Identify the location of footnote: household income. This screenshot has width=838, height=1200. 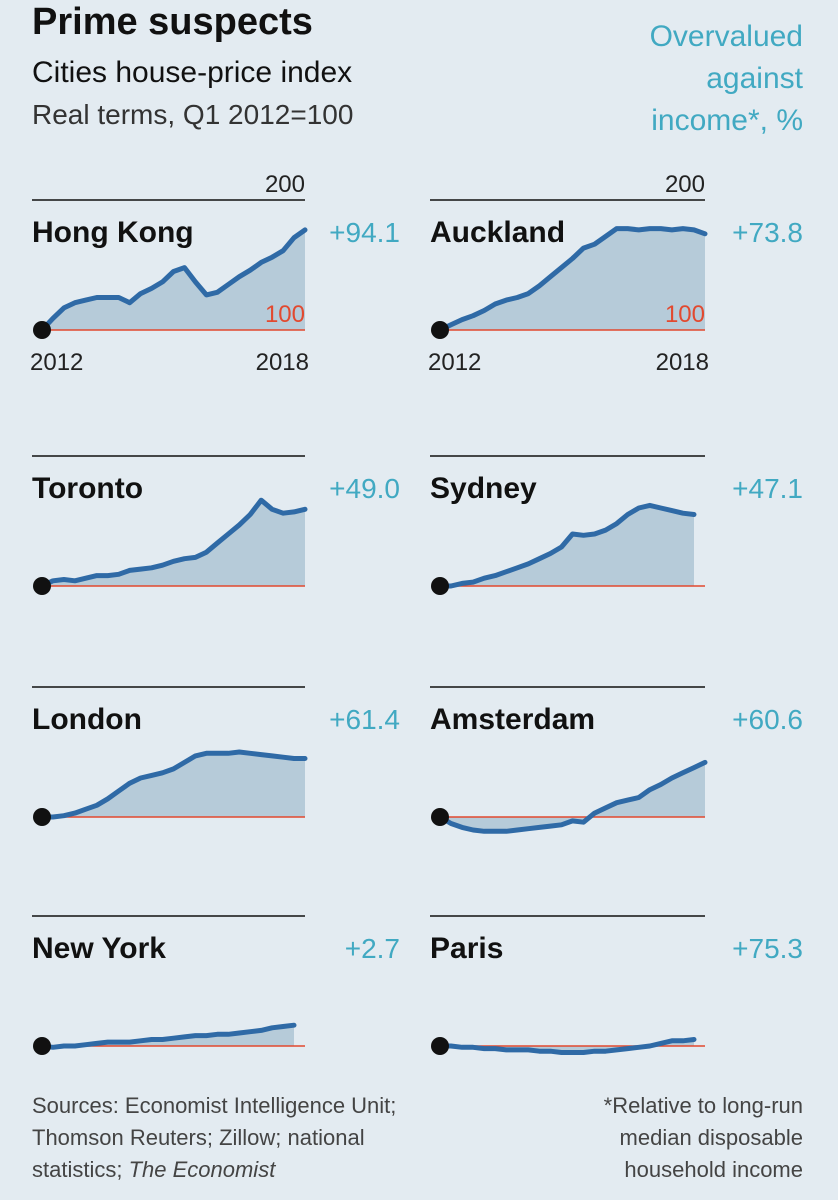
(713, 1169).